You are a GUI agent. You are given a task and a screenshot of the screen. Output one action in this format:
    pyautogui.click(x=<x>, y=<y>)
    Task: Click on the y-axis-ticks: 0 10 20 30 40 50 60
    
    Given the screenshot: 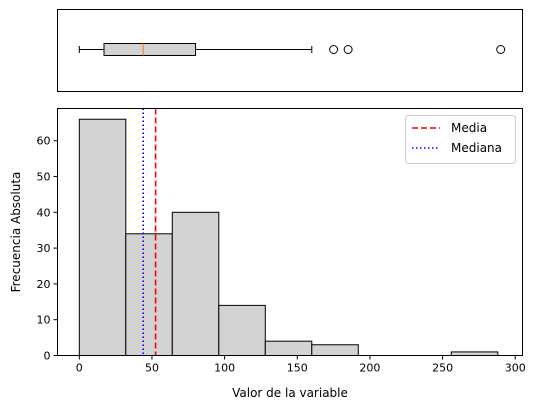 What is the action you would take?
    pyautogui.click(x=47, y=249)
    